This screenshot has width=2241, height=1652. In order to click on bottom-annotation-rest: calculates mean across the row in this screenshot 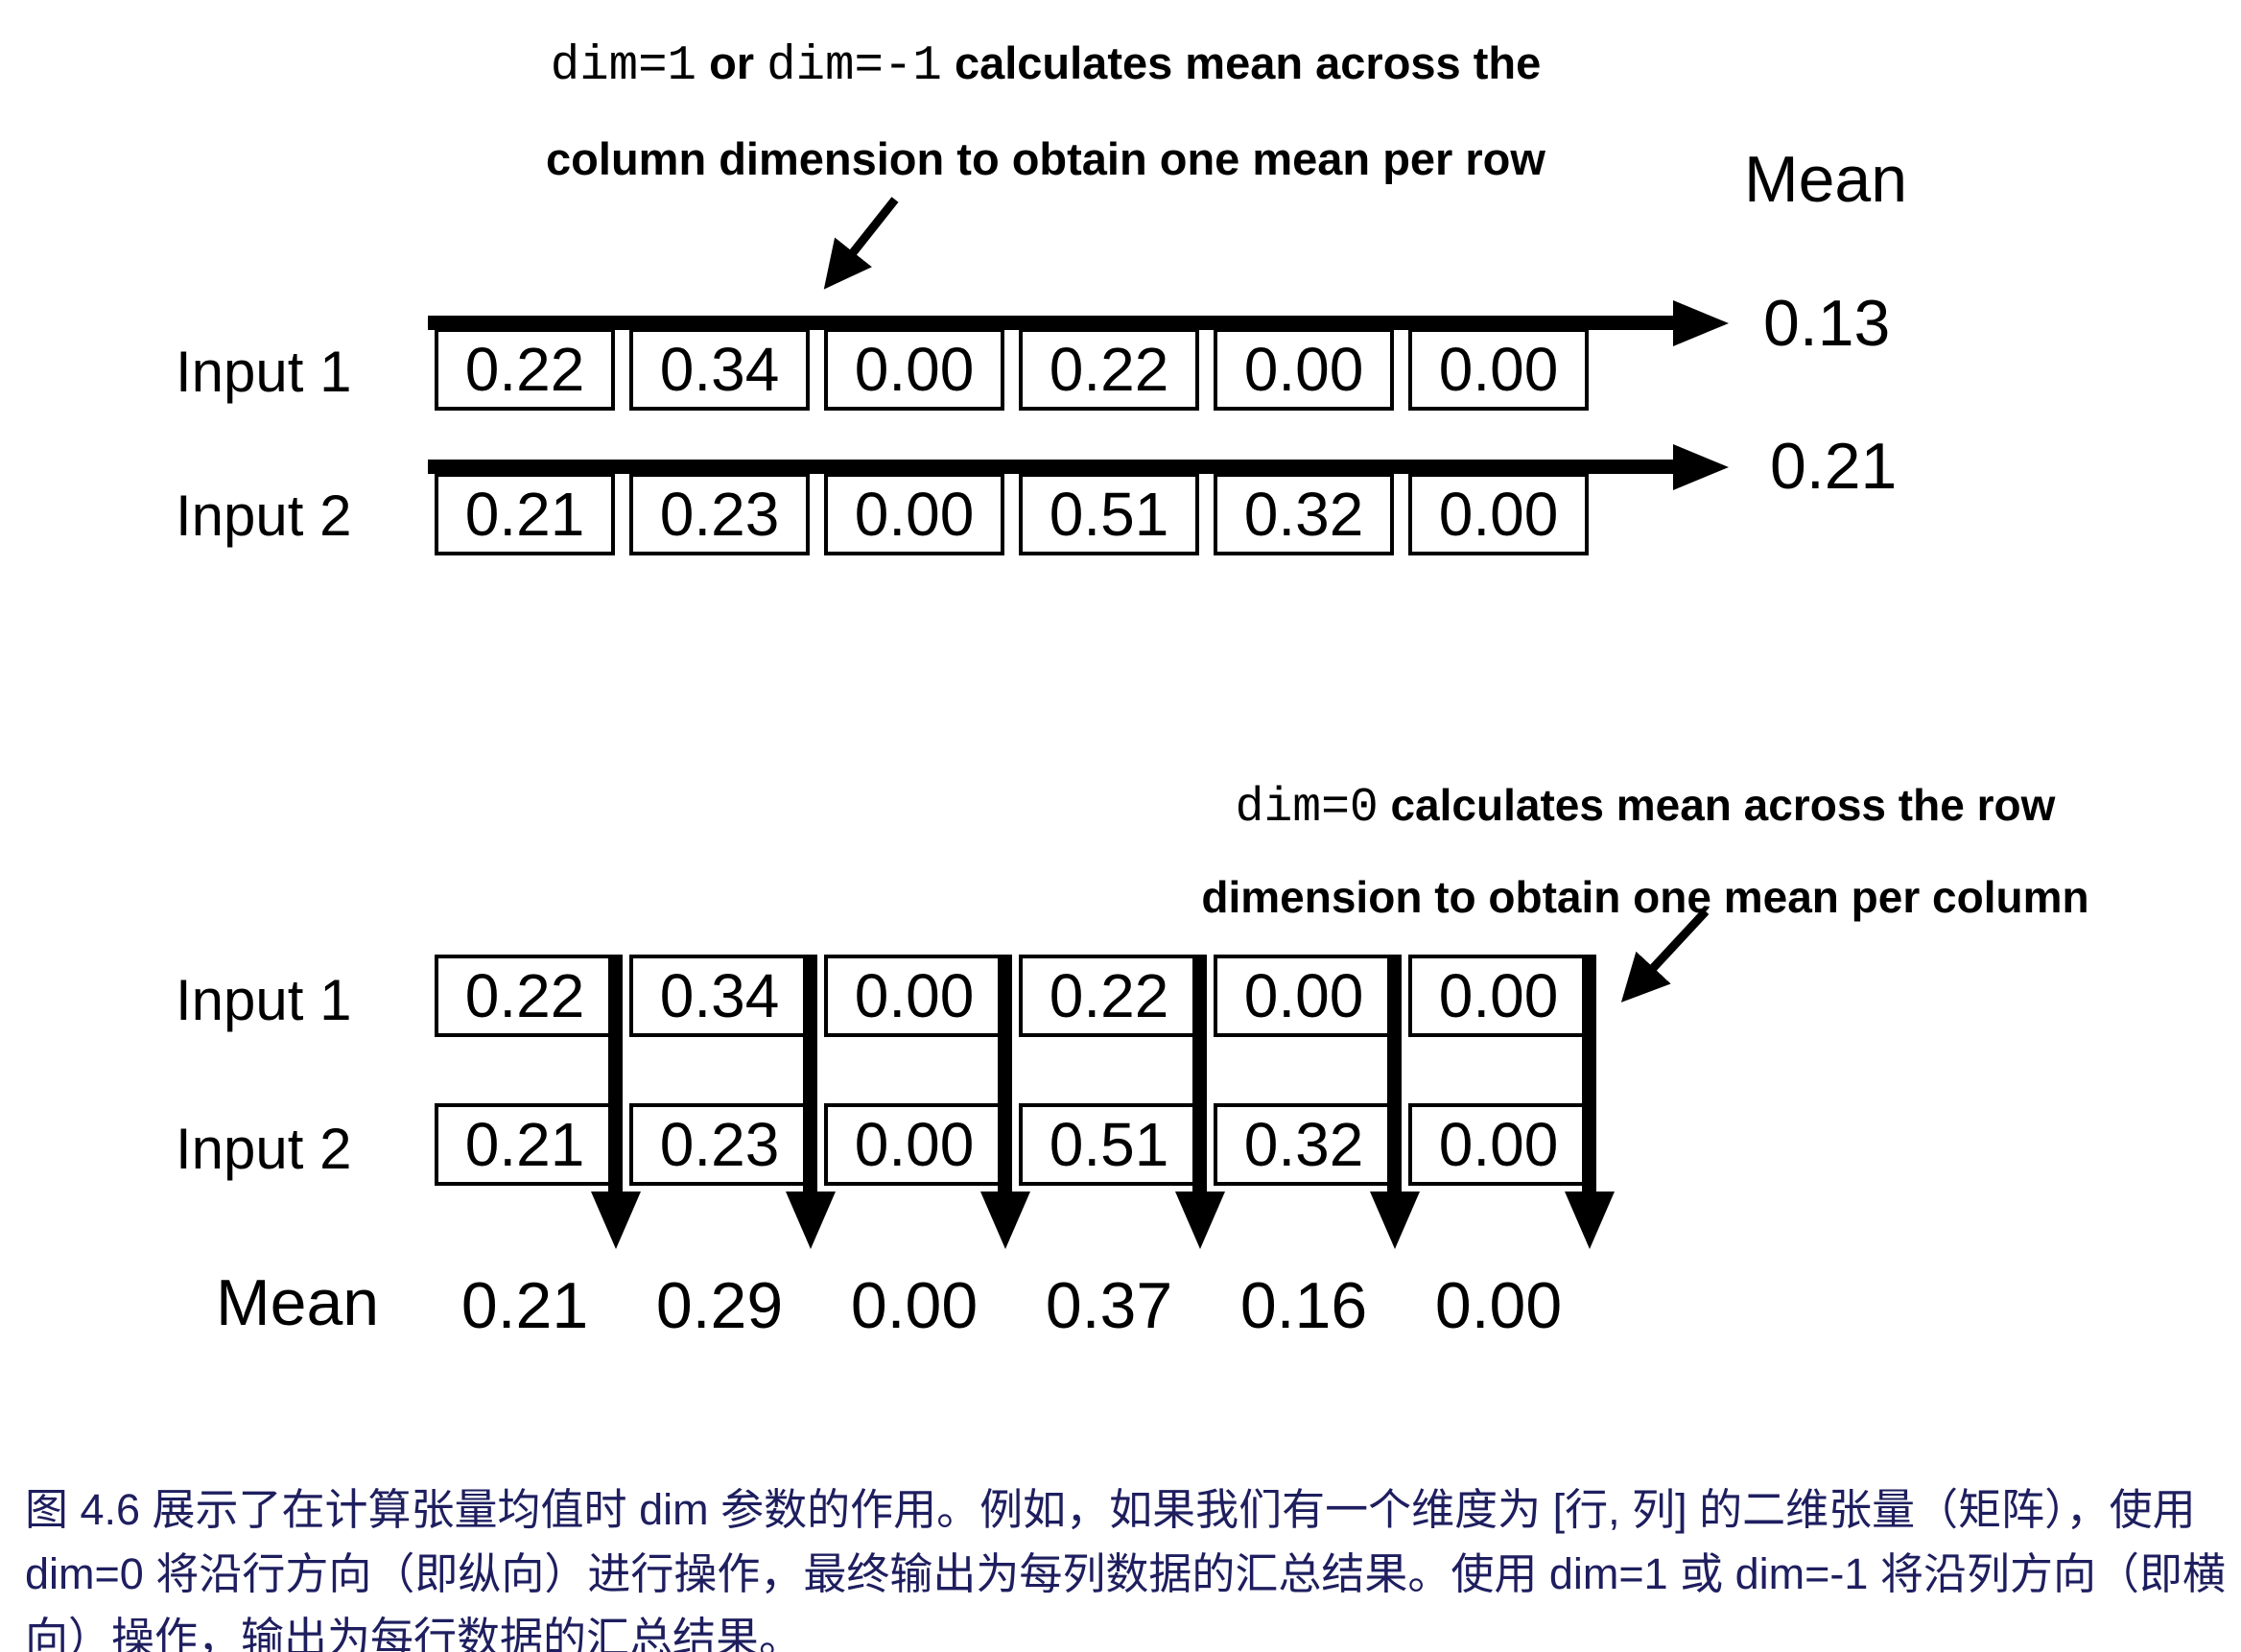, I will do `click(1723, 805)`.